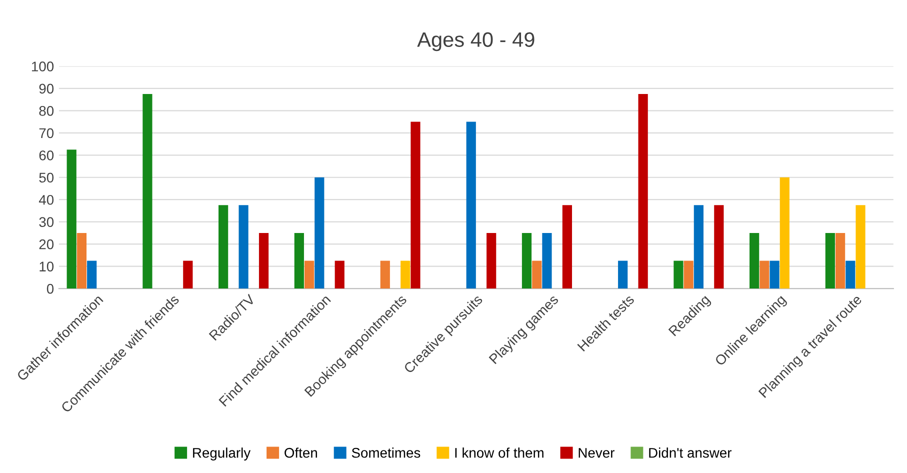 This screenshot has height=473, width=907. Describe the element at coordinates (499, 453) in the screenshot. I see `legend-label: I know of them` at that location.